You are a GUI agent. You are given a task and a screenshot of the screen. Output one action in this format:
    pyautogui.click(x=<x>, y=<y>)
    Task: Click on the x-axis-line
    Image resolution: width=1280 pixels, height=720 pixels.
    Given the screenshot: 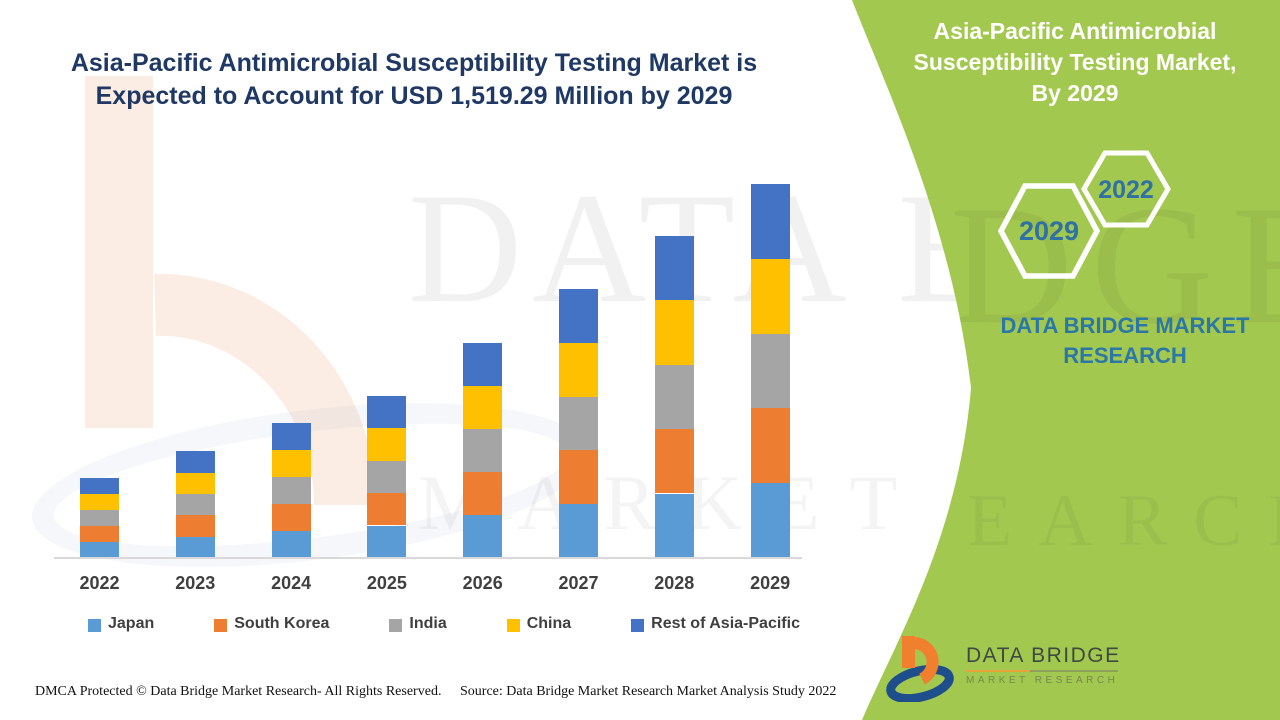 What is the action you would take?
    pyautogui.click(x=428, y=558)
    